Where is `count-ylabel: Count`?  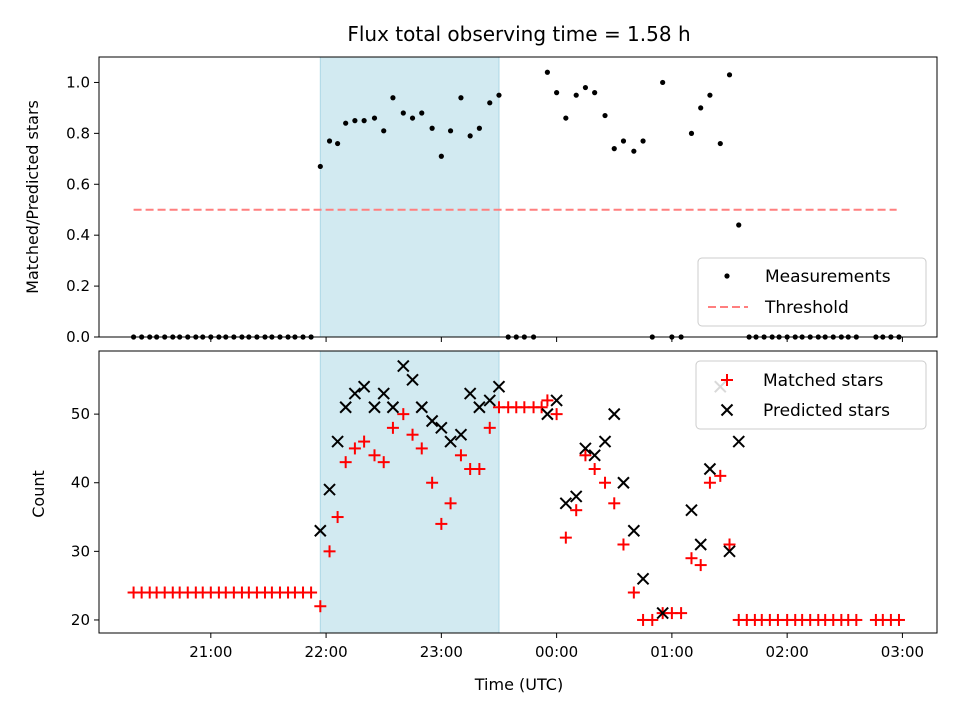
count-ylabel: Count is located at coordinates (38, 494).